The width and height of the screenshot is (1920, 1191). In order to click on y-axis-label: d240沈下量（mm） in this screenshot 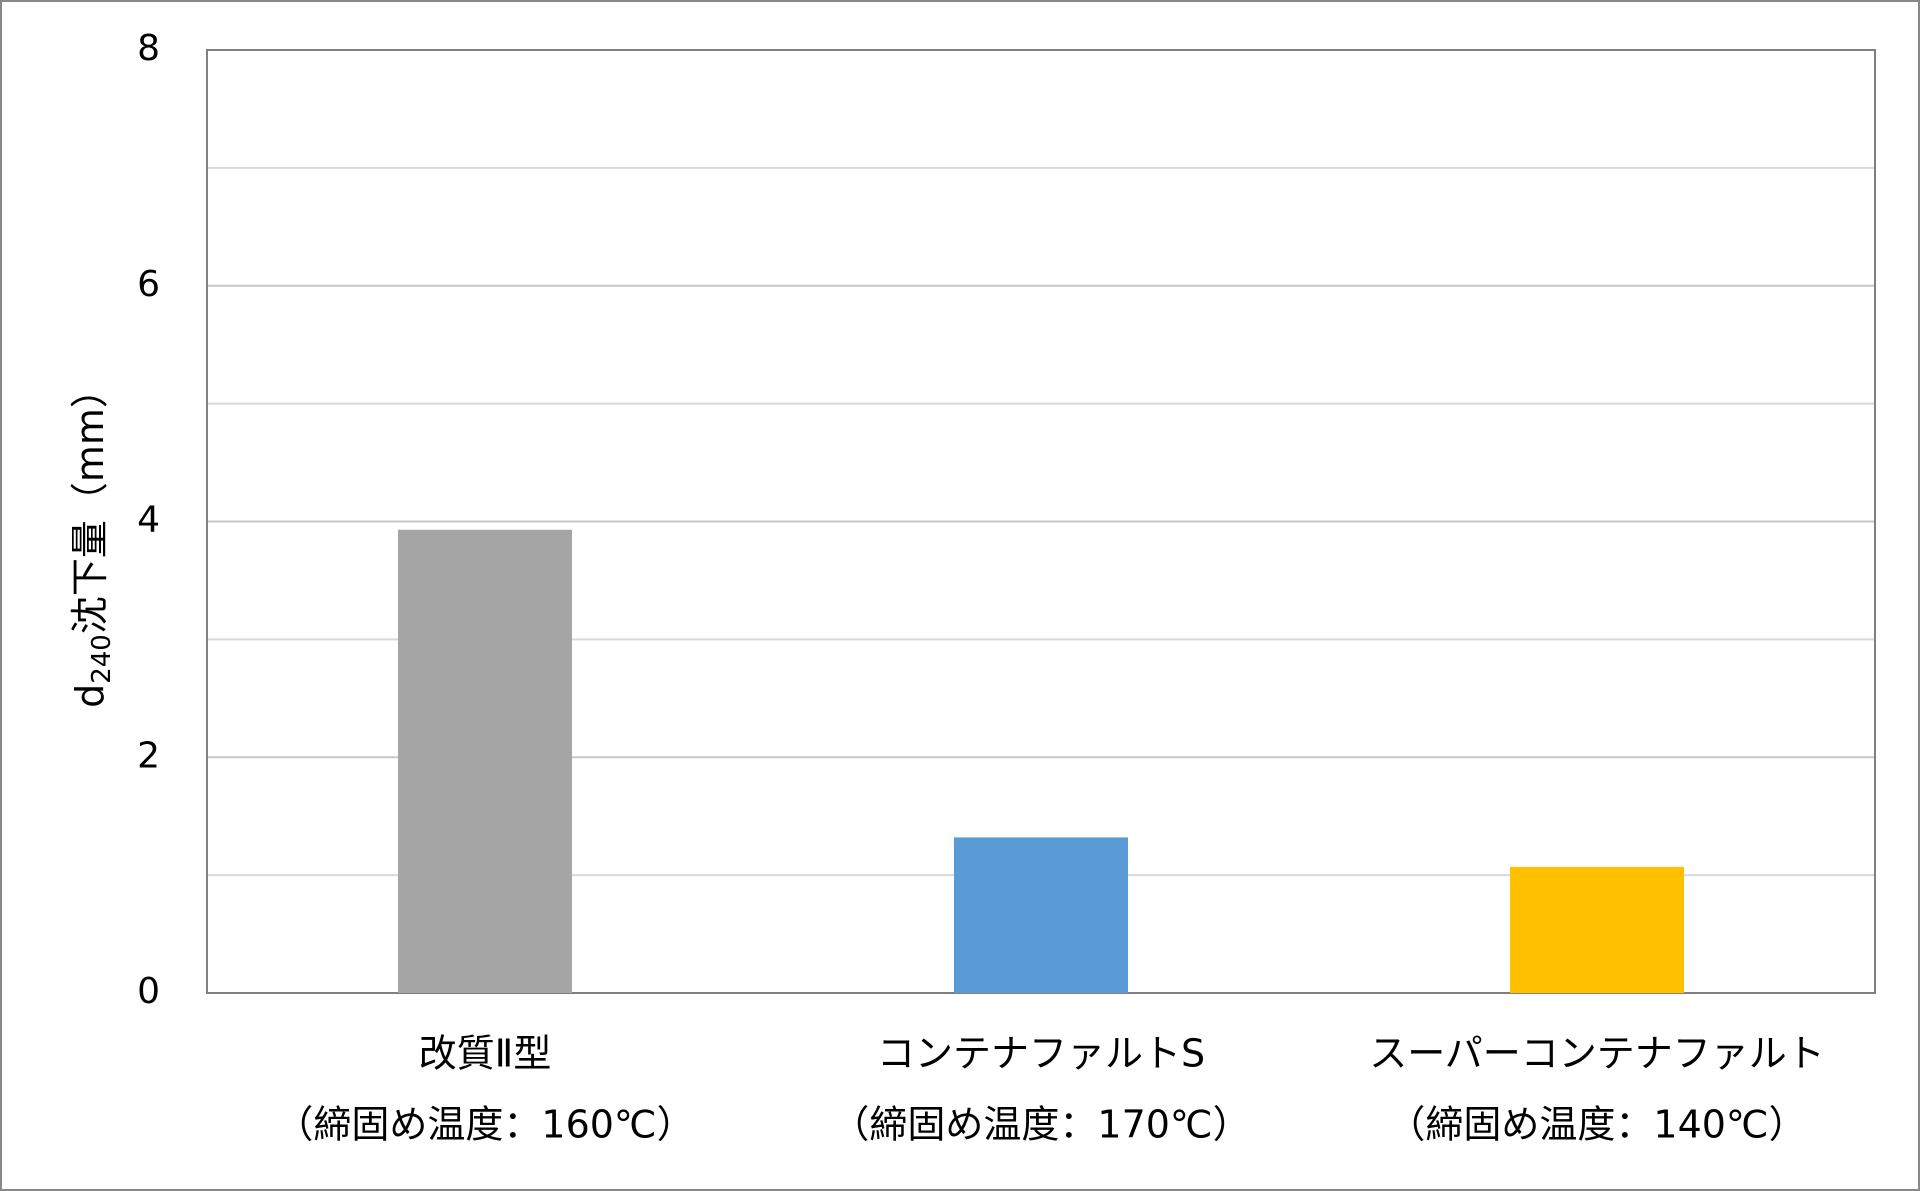, I will do `click(92, 539)`.